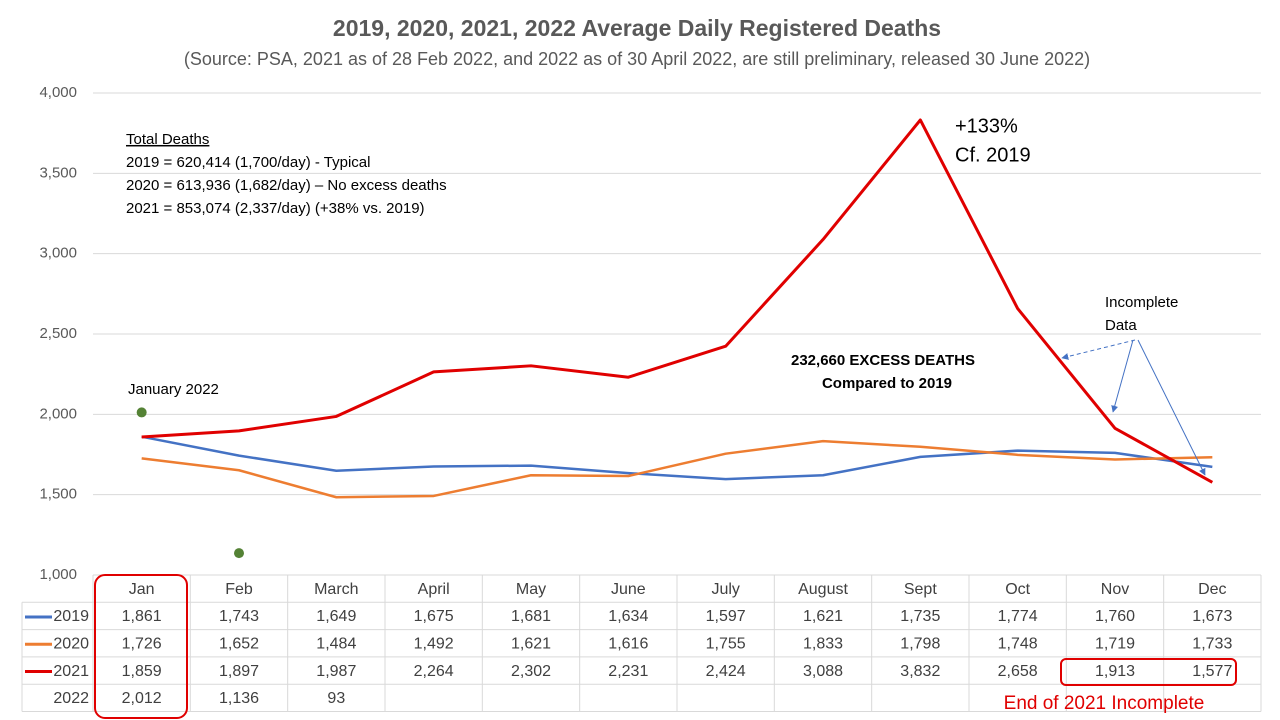 The height and width of the screenshot is (720, 1280). I want to click on table-value: 1,673, so click(1212, 616).